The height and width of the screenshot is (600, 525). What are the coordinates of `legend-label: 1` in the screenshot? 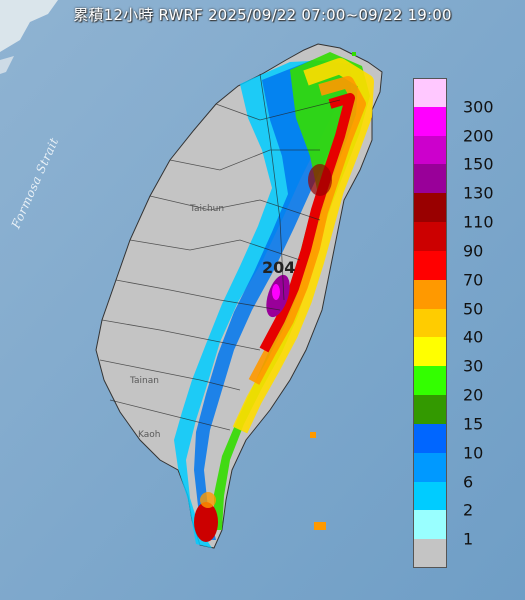 It's located at (468, 539).